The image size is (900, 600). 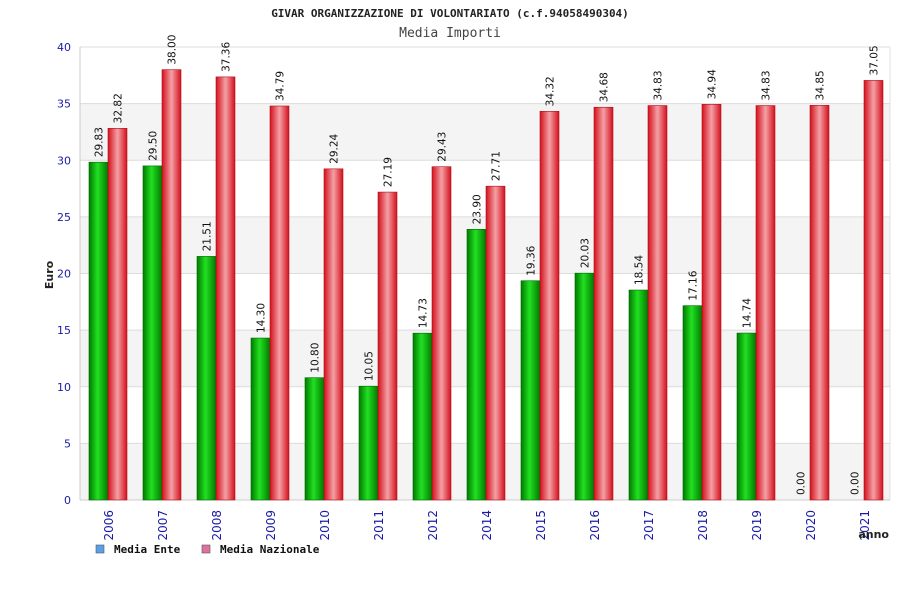 What do you see at coordinates (379, 525) in the screenshot?
I see `x-tick-label: 2011` at bounding box center [379, 525].